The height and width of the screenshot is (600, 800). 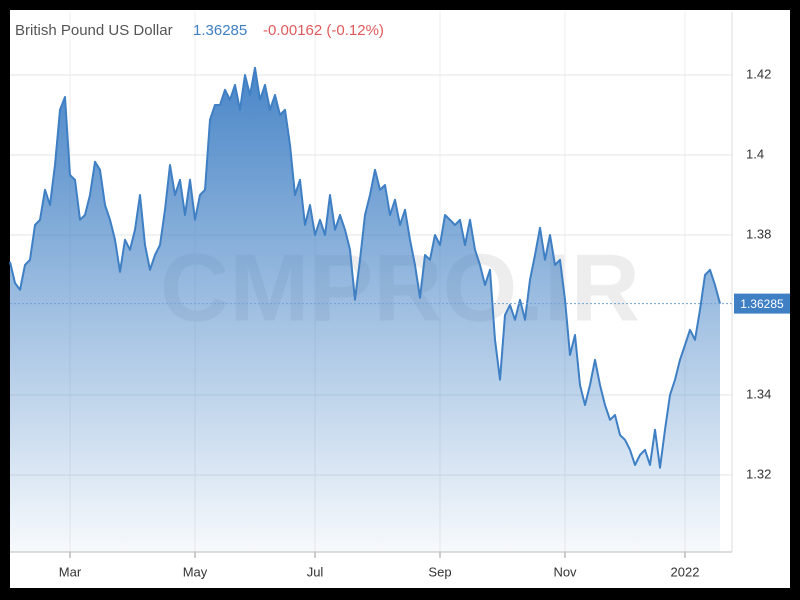 I want to click on last-price-badge, so click(x=762, y=303).